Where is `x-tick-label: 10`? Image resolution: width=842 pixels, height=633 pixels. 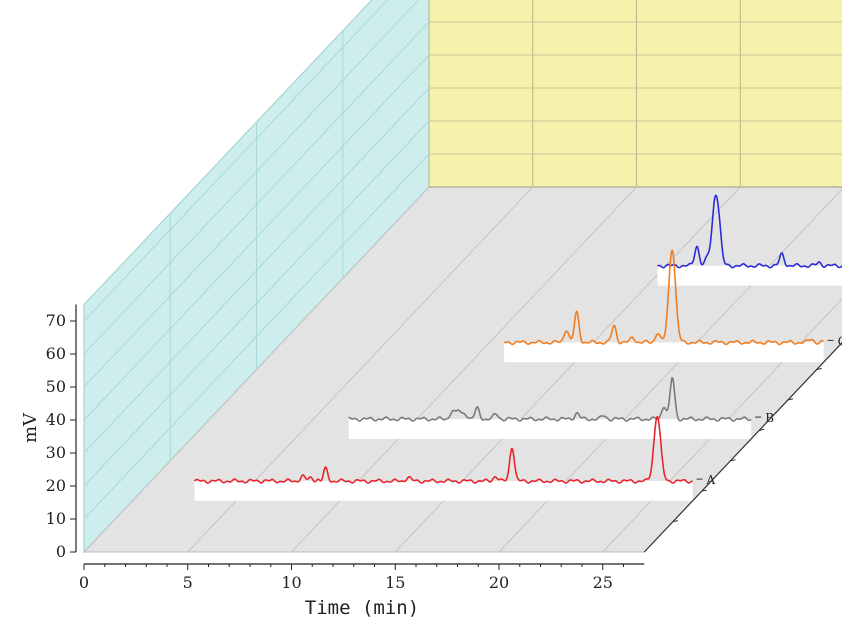
x-tick-label: 10 is located at coordinates (291, 582).